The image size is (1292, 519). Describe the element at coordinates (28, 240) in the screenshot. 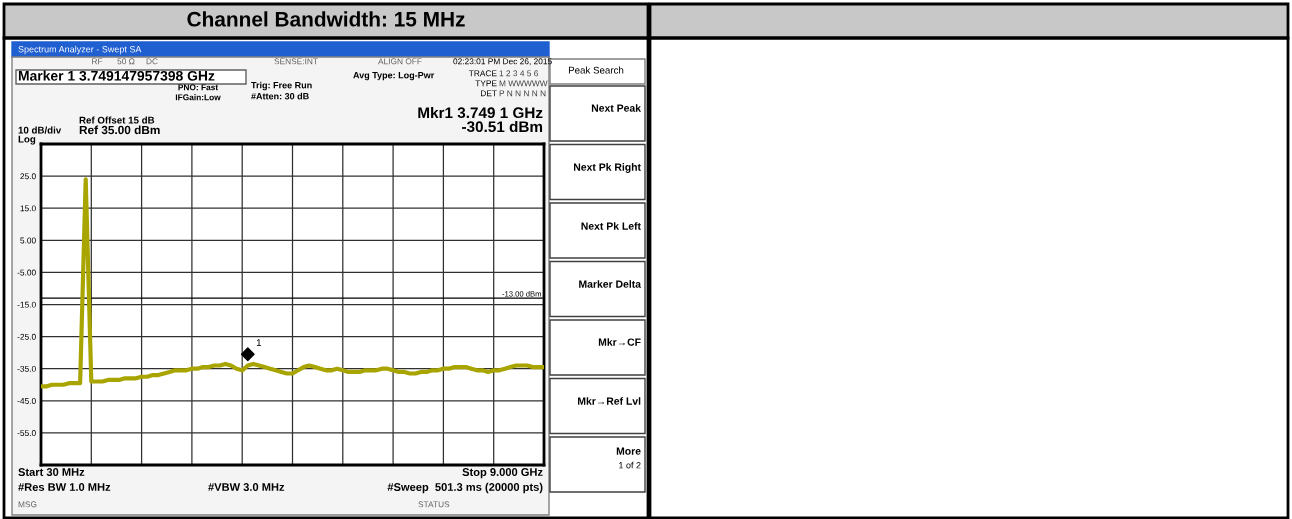

I see `y-tick-label: 5.00` at that location.